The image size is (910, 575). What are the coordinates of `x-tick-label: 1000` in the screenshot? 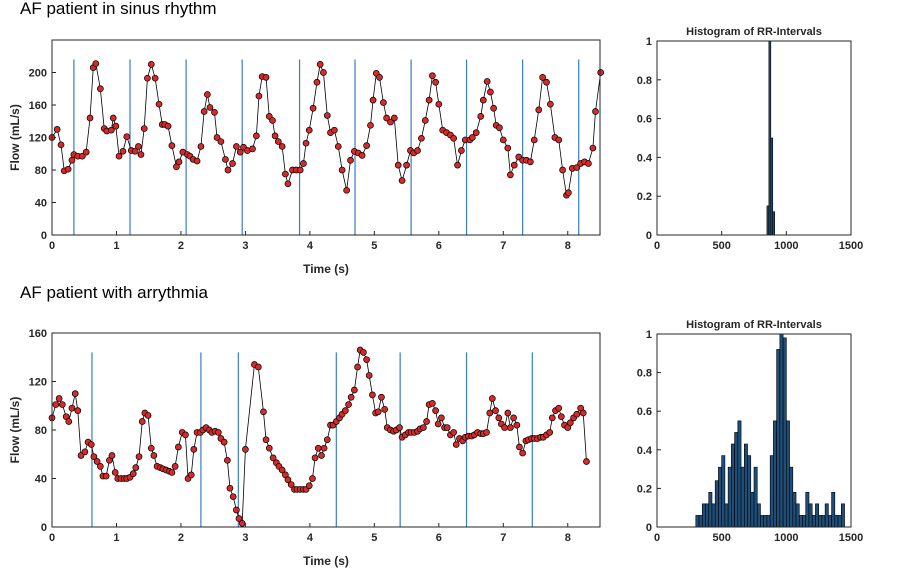 It's located at (786, 538).